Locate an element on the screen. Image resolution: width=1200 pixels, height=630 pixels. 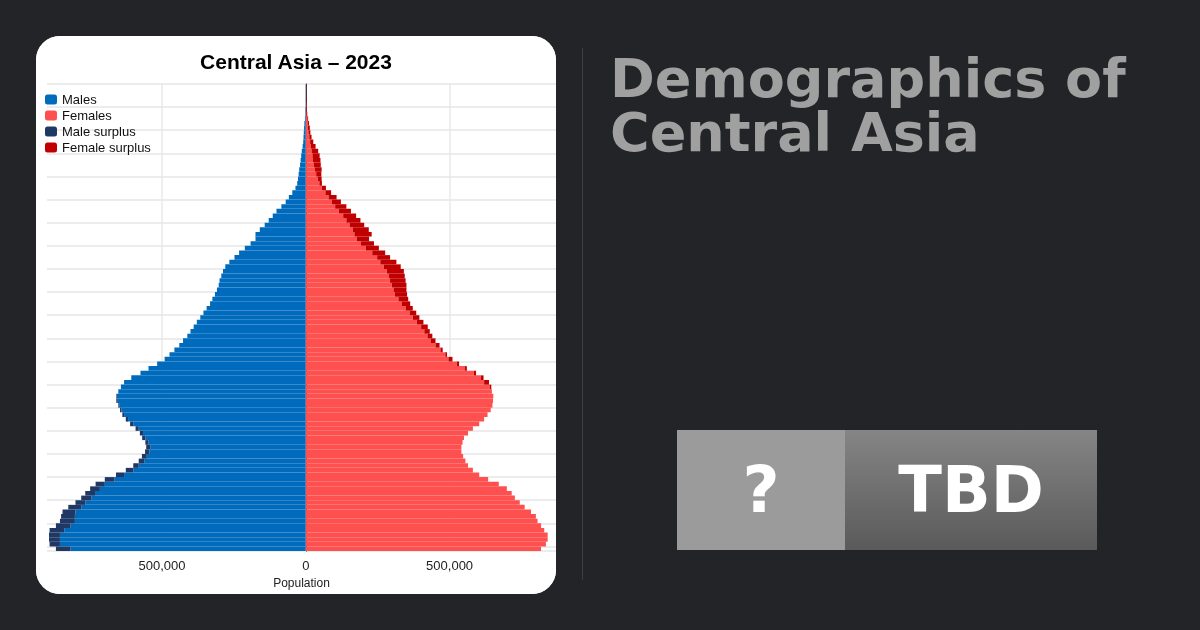
x-axis-title: Population is located at coordinates (301, 583).